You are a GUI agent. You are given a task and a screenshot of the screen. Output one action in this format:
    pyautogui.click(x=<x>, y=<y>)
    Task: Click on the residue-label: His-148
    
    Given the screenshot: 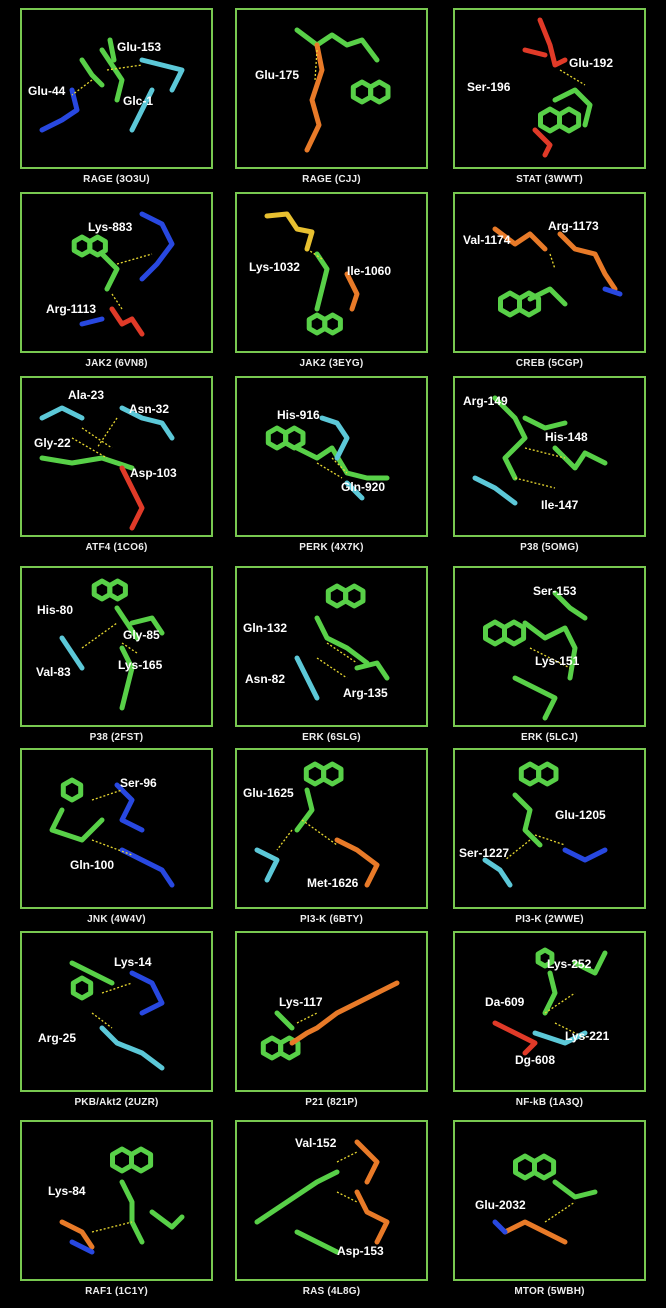 What is the action you would take?
    pyautogui.click(x=566, y=437)
    